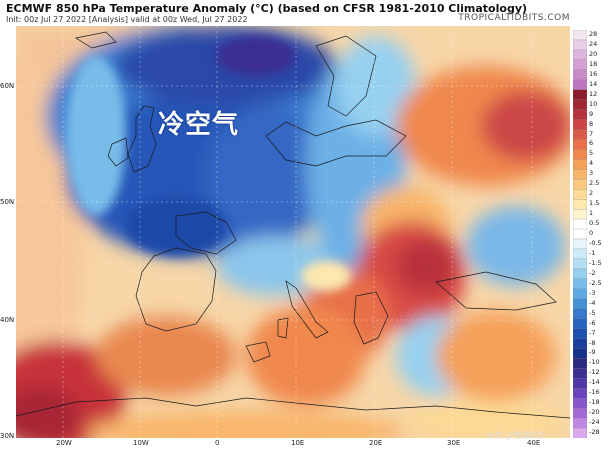 The height and width of the screenshot is (449, 608). Describe the element at coordinates (593, 53) in the screenshot. I see `colorbar-label: 20` at that location.